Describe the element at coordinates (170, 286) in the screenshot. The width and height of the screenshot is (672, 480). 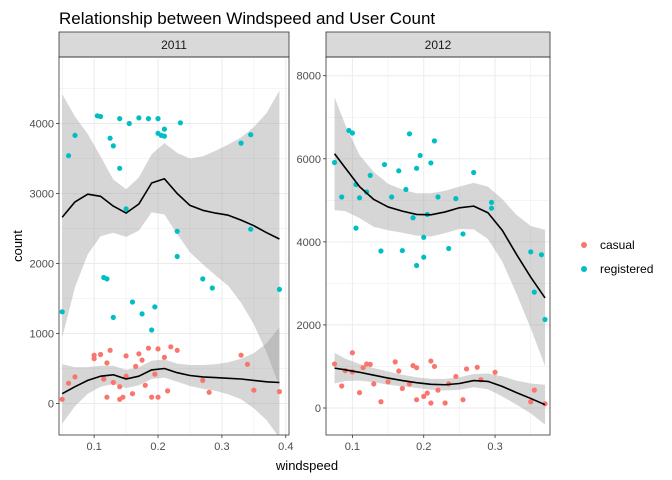
I see `smooth-lines-2011` at that location.